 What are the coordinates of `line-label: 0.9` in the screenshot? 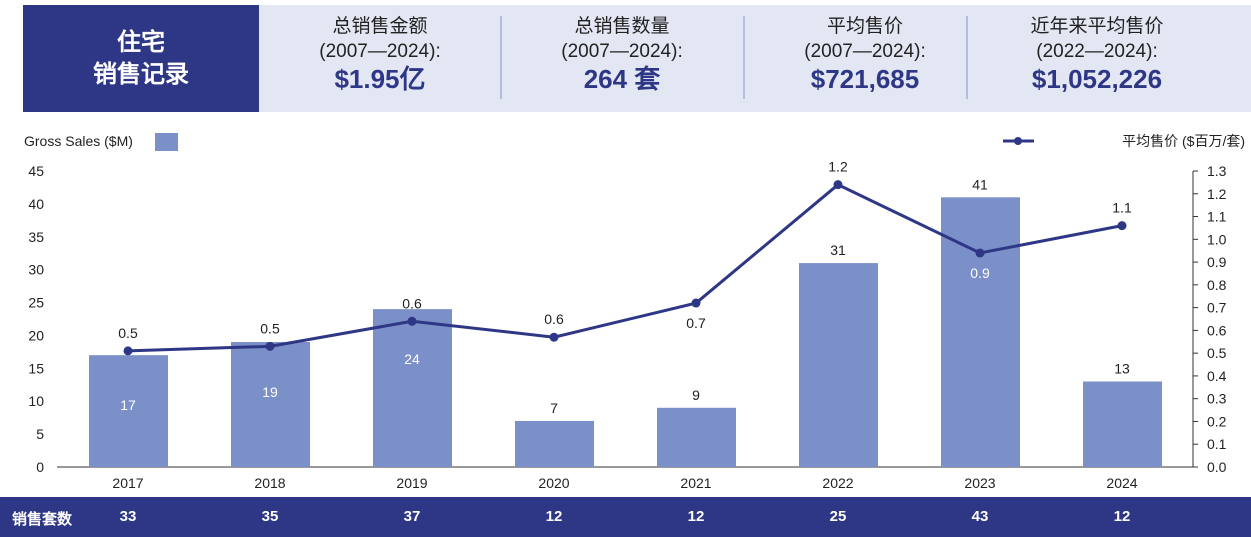 It's located at (980, 273).